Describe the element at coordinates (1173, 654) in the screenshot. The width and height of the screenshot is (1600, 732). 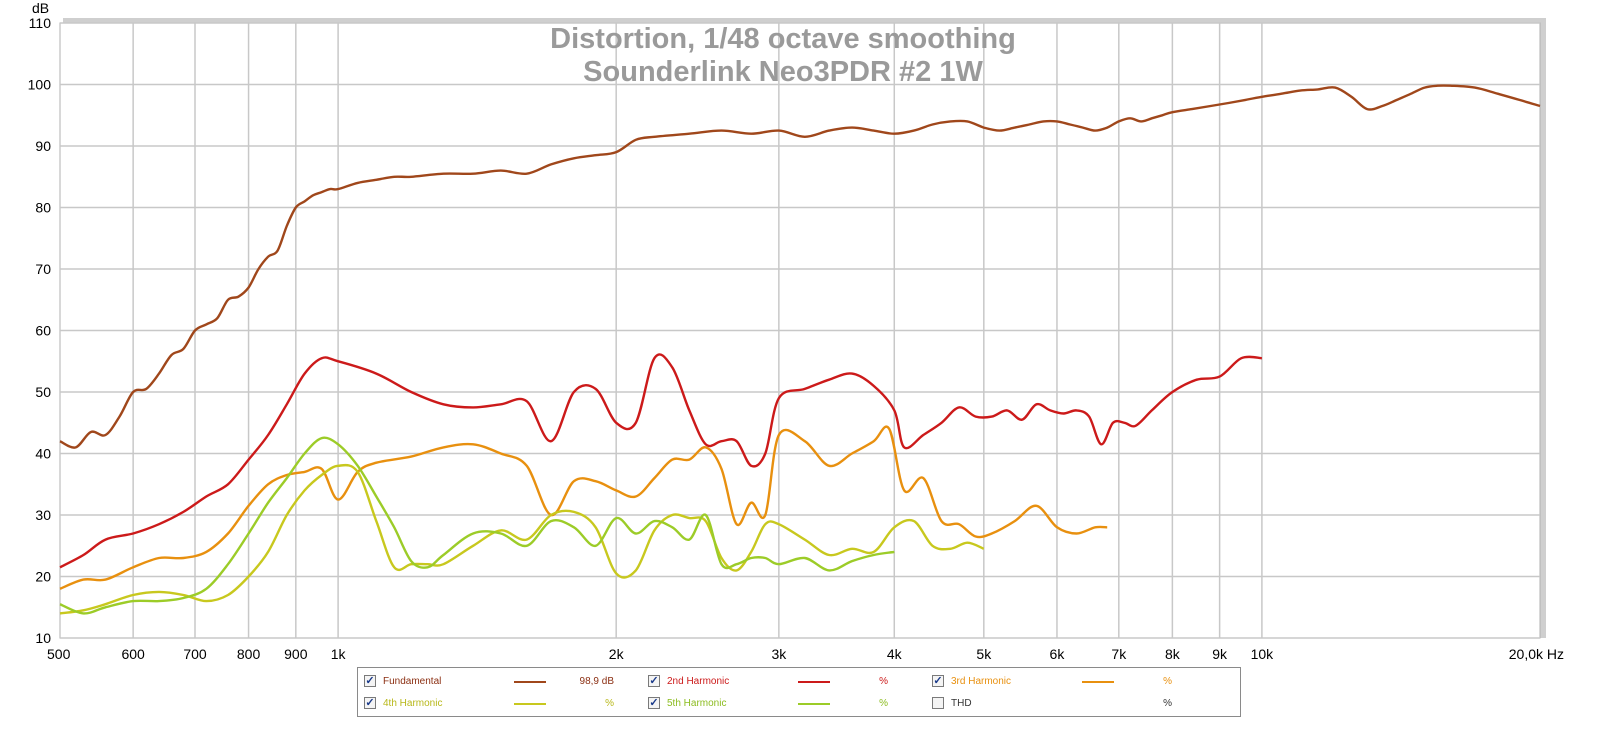
I see `x-tick-label: 8k` at that location.